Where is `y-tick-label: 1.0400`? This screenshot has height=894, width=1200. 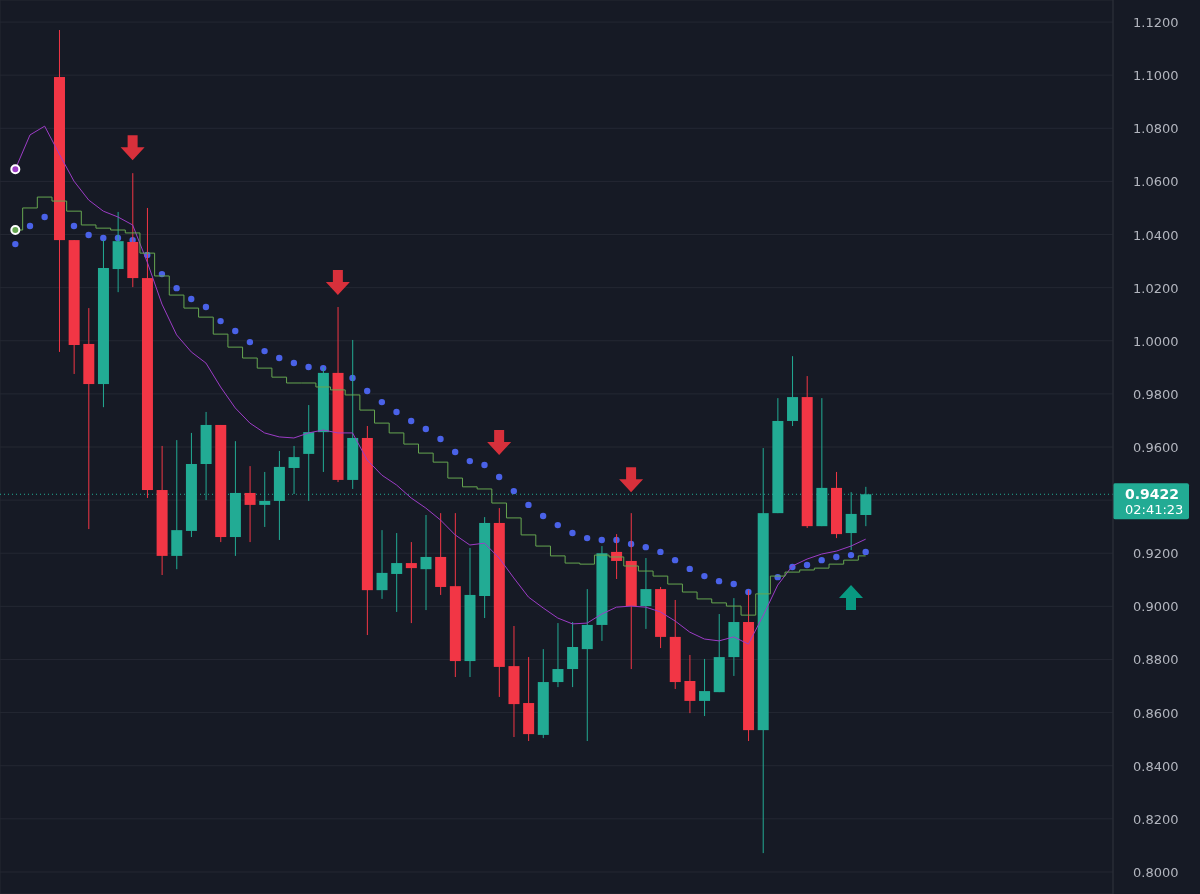 y-tick-label: 1.0400 is located at coordinates (1156, 235).